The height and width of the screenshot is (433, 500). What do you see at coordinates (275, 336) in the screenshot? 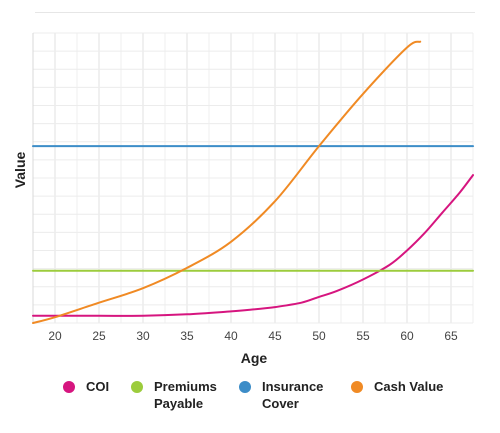
I see `x-tick-label: 45` at bounding box center [275, 336].